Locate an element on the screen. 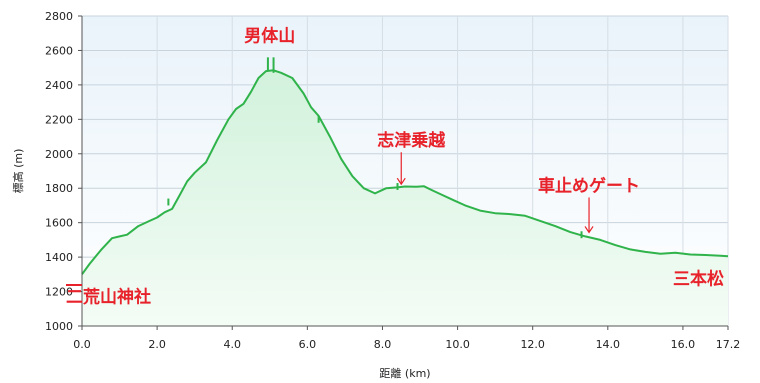 The height and width of the screenshot is (383, 760). y-tick-label: 1400 is located at coordinates (59, 257).